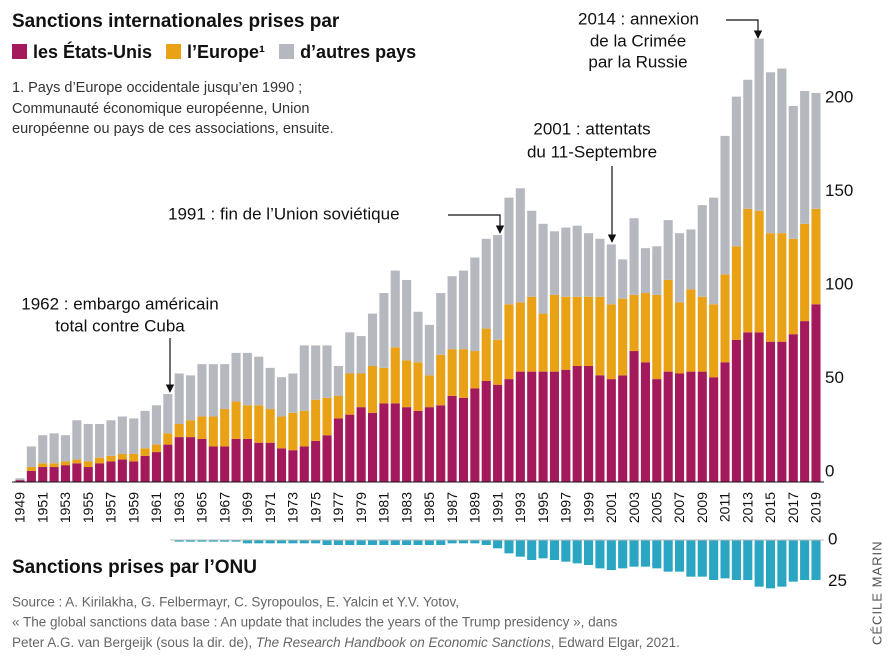 This screenshot has height=663, width=890. I want to click on x-tick-label: 1979, so click(361, 507).